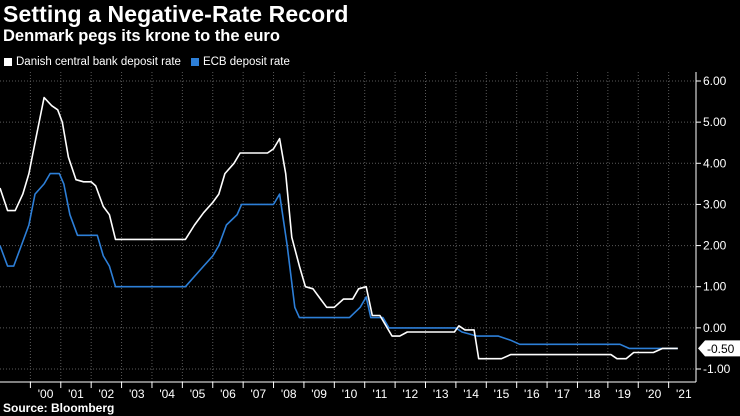 The image size is (740, 416). Describe the element at coordinates (319, 394) in the screenshot. I see `x-tick-label: '09` at that location.